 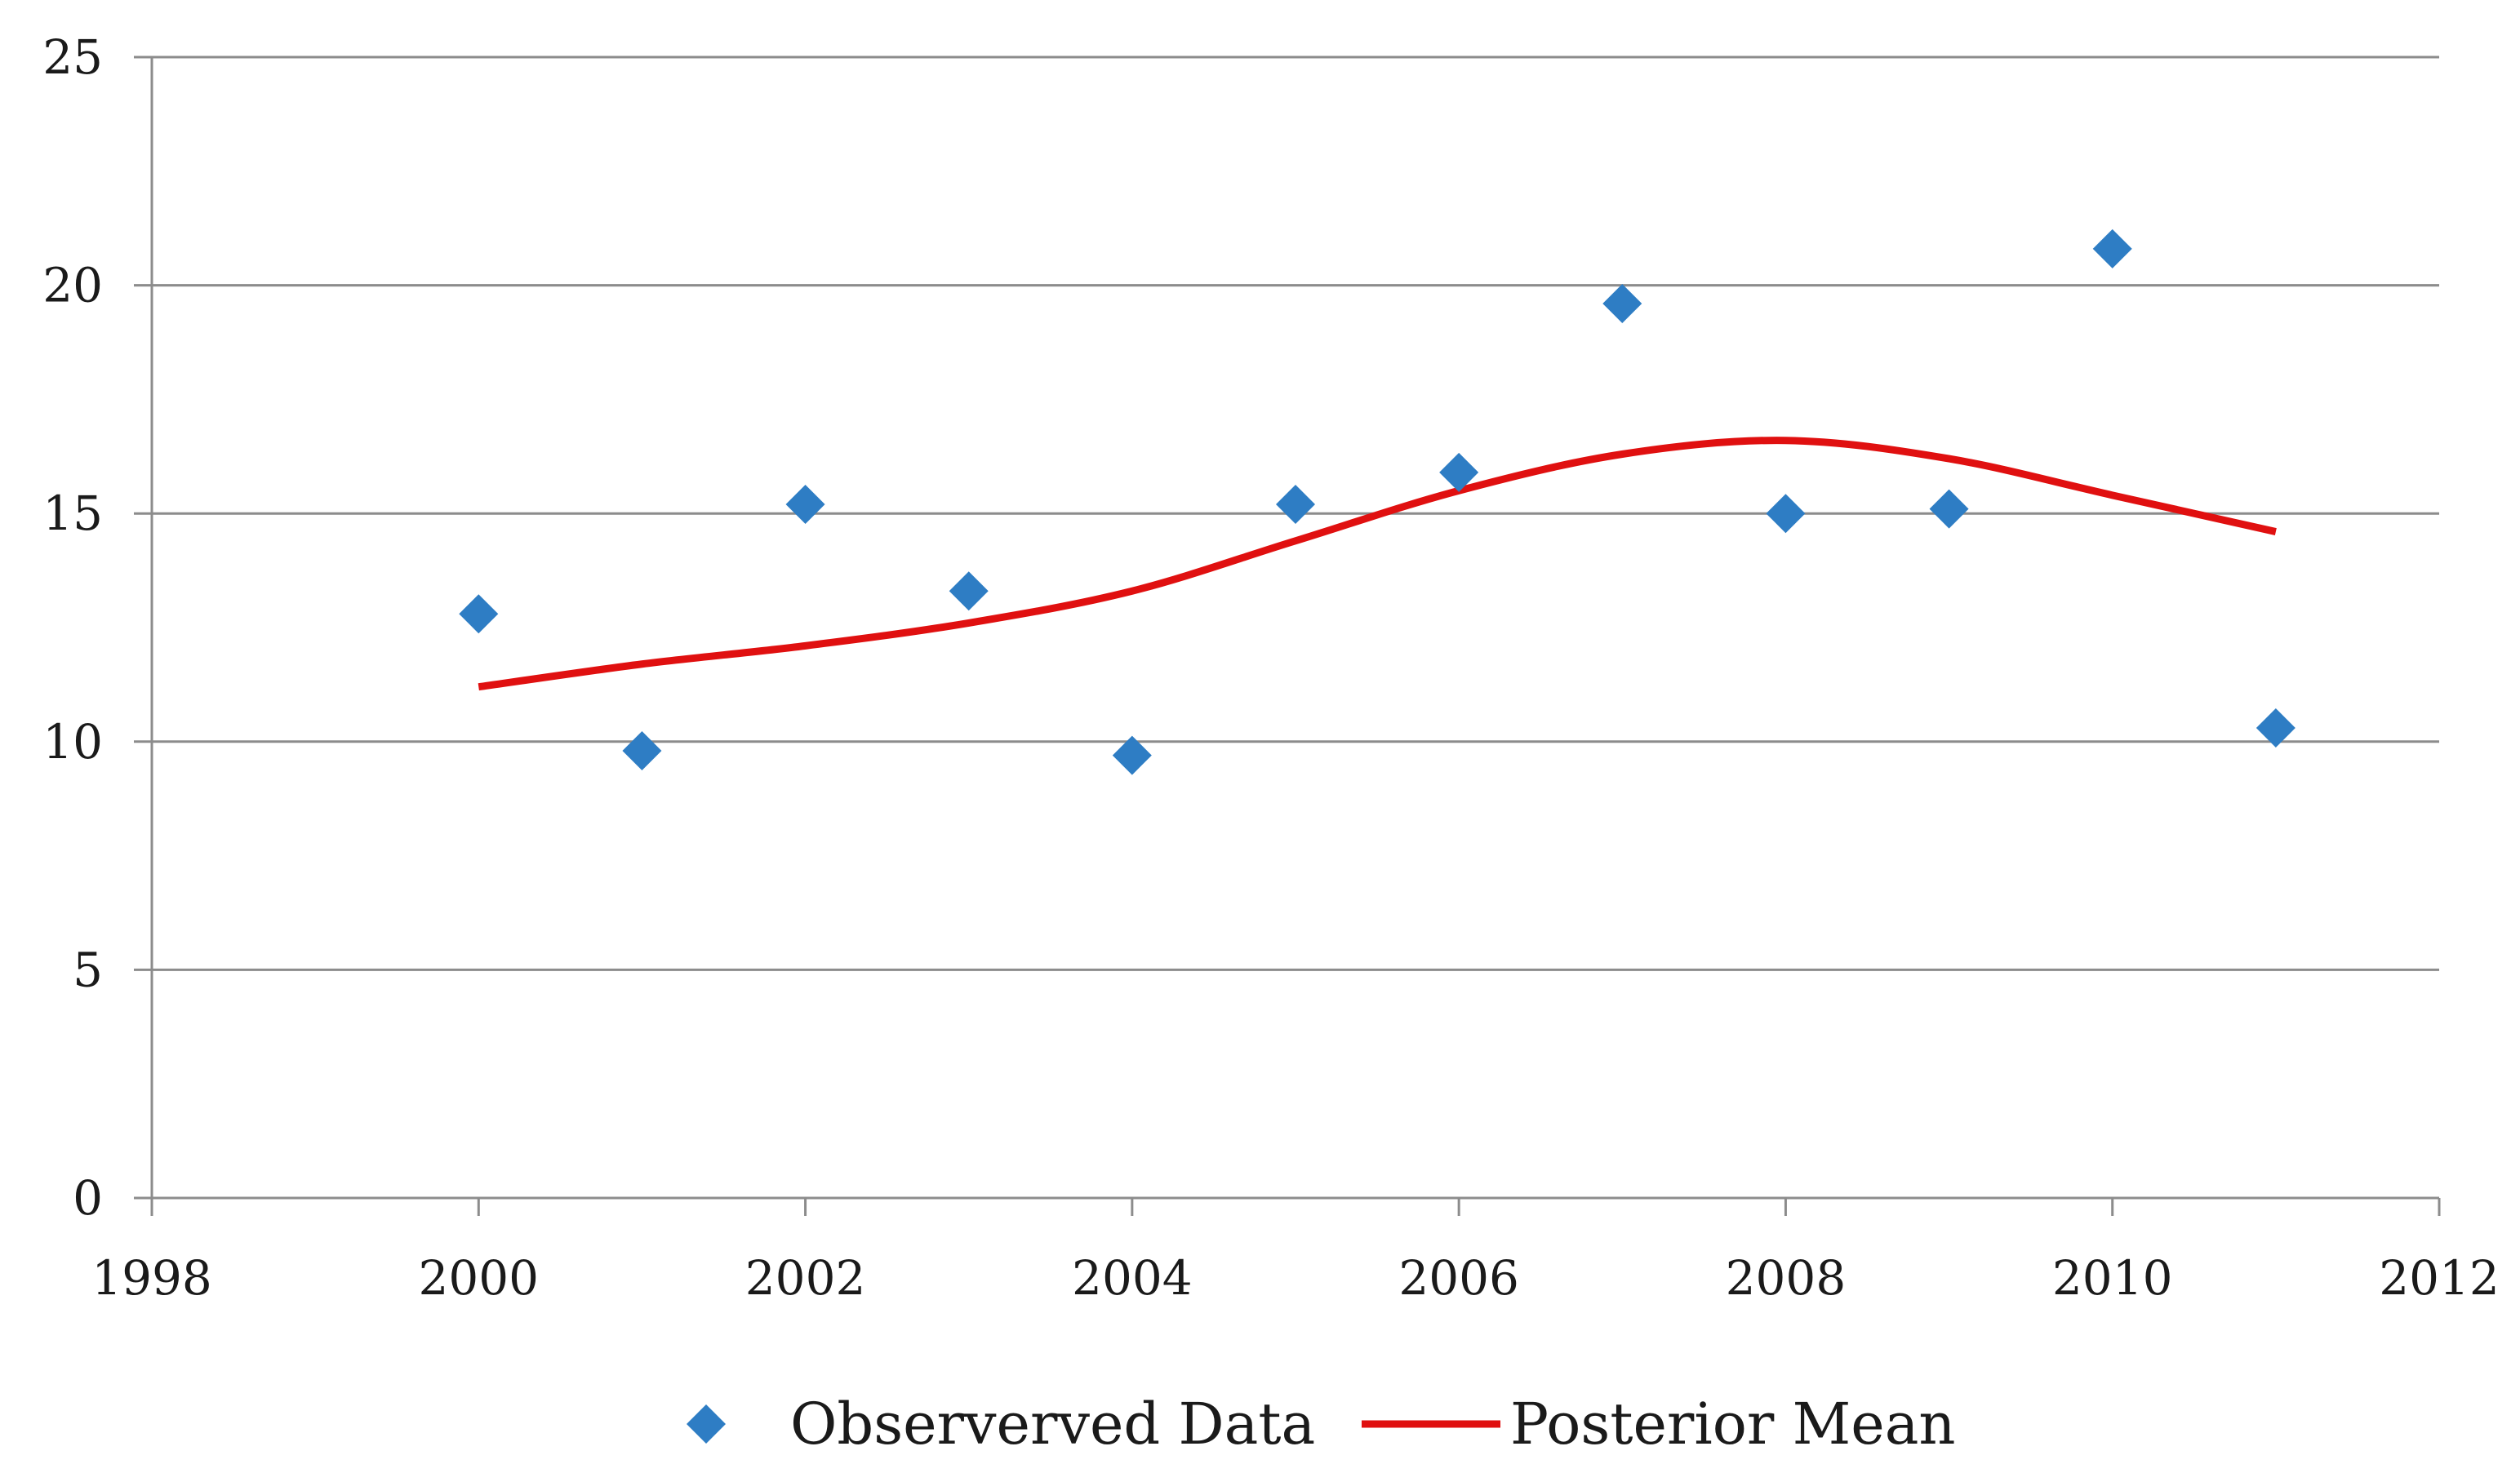 I want to click on legend-marker-observed-data, so click(x=707, y=1424).